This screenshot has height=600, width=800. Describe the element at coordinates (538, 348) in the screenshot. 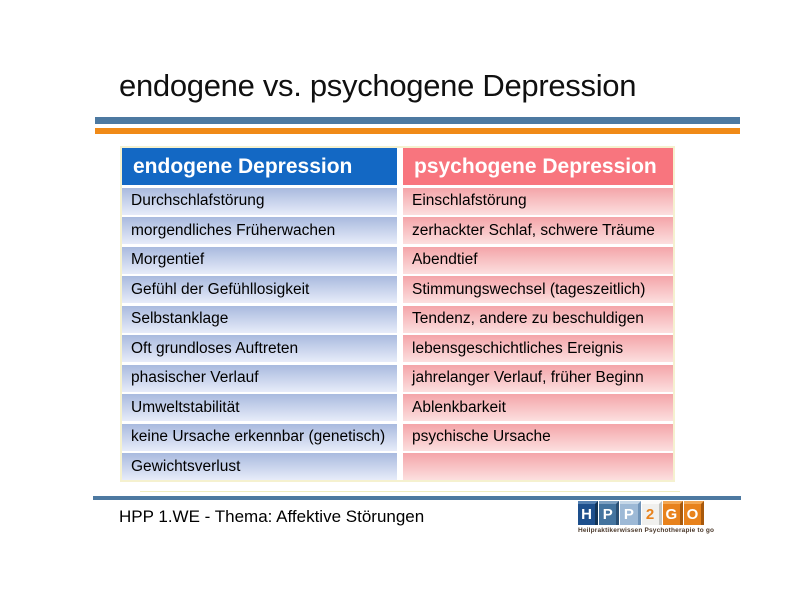

I see `table-cell-psychogene-5: lebensgeschichtliches Ereignis` at that location.